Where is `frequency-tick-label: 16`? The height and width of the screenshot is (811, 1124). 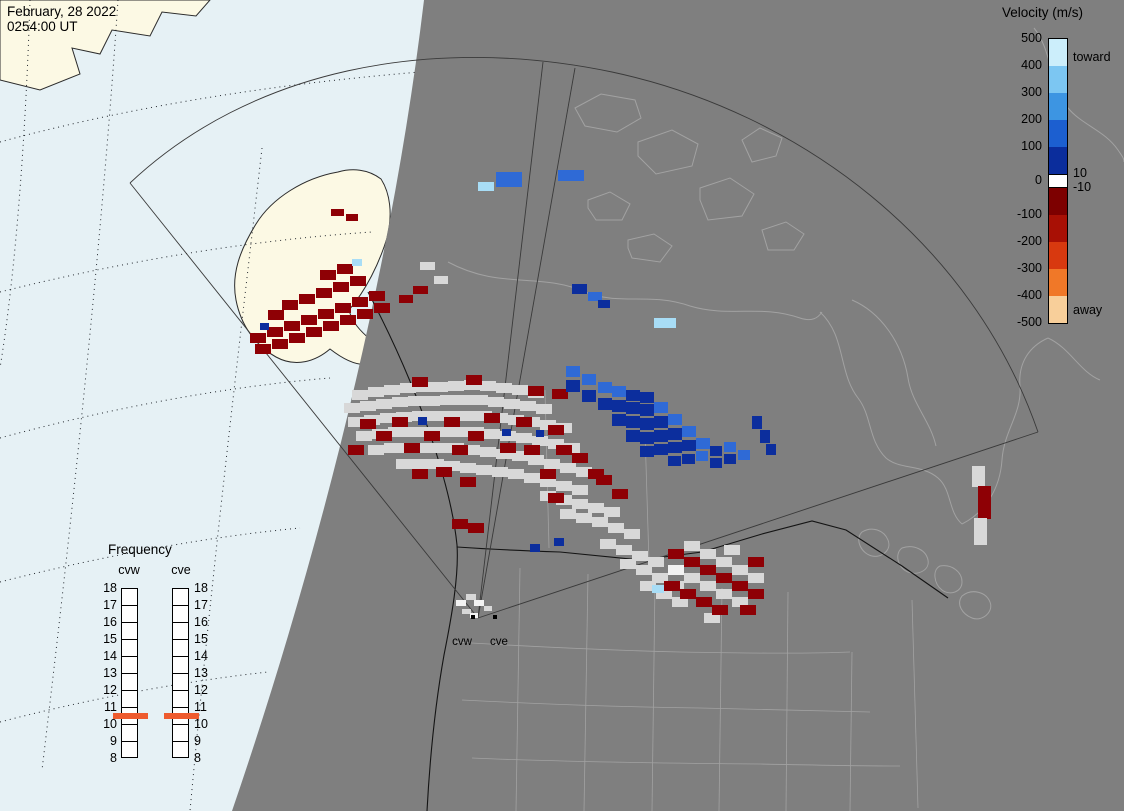
frequency-tick-label: 16 is located at coordinates (201, 622).